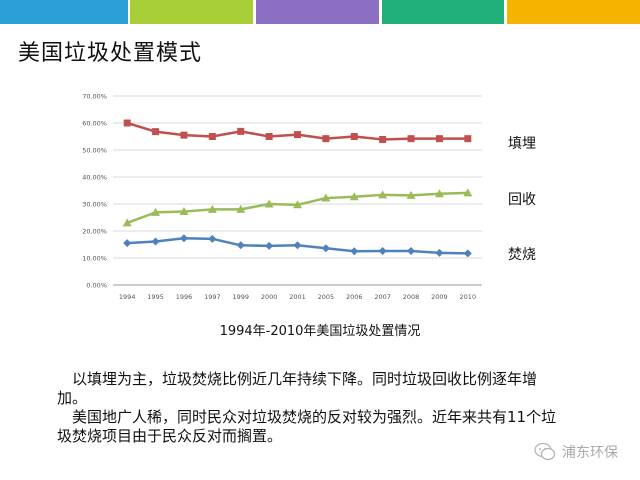  What do you see at coordinates (411, 297) in the screenshot?
I see `x-tick-label: 2008` at bounding box center [411, 297].